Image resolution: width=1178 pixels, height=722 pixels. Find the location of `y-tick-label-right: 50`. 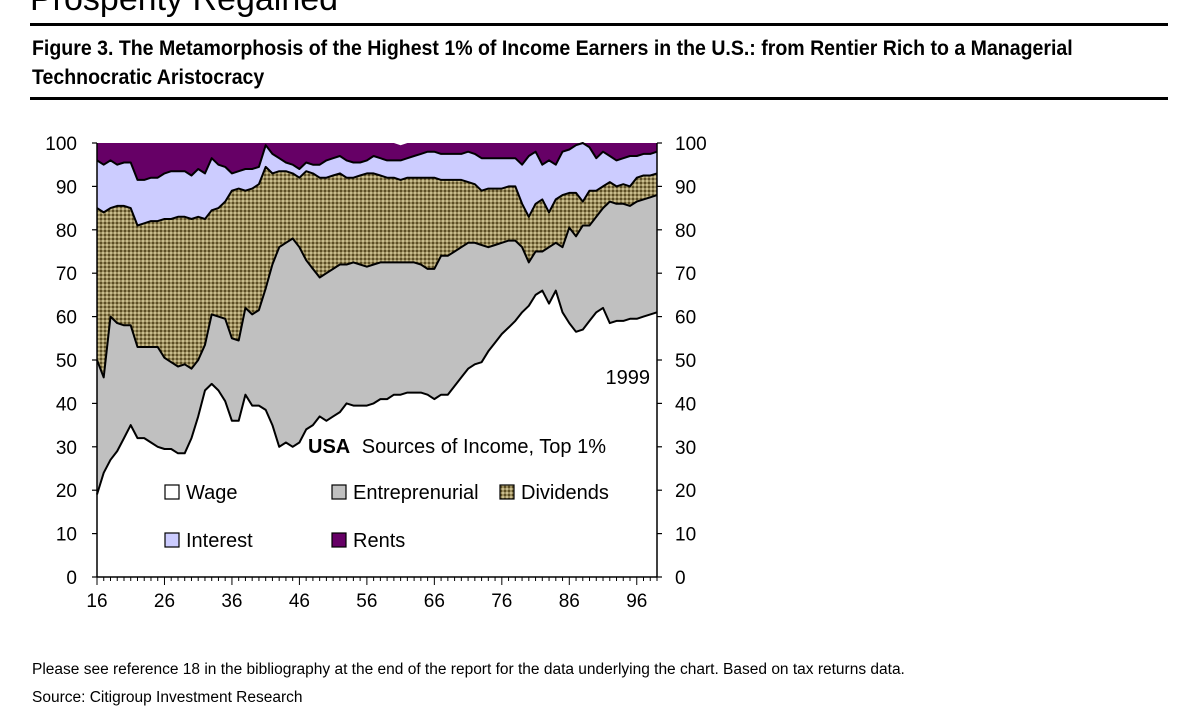

y-tick-label-right: 50 is located at coordinates (685, 361).